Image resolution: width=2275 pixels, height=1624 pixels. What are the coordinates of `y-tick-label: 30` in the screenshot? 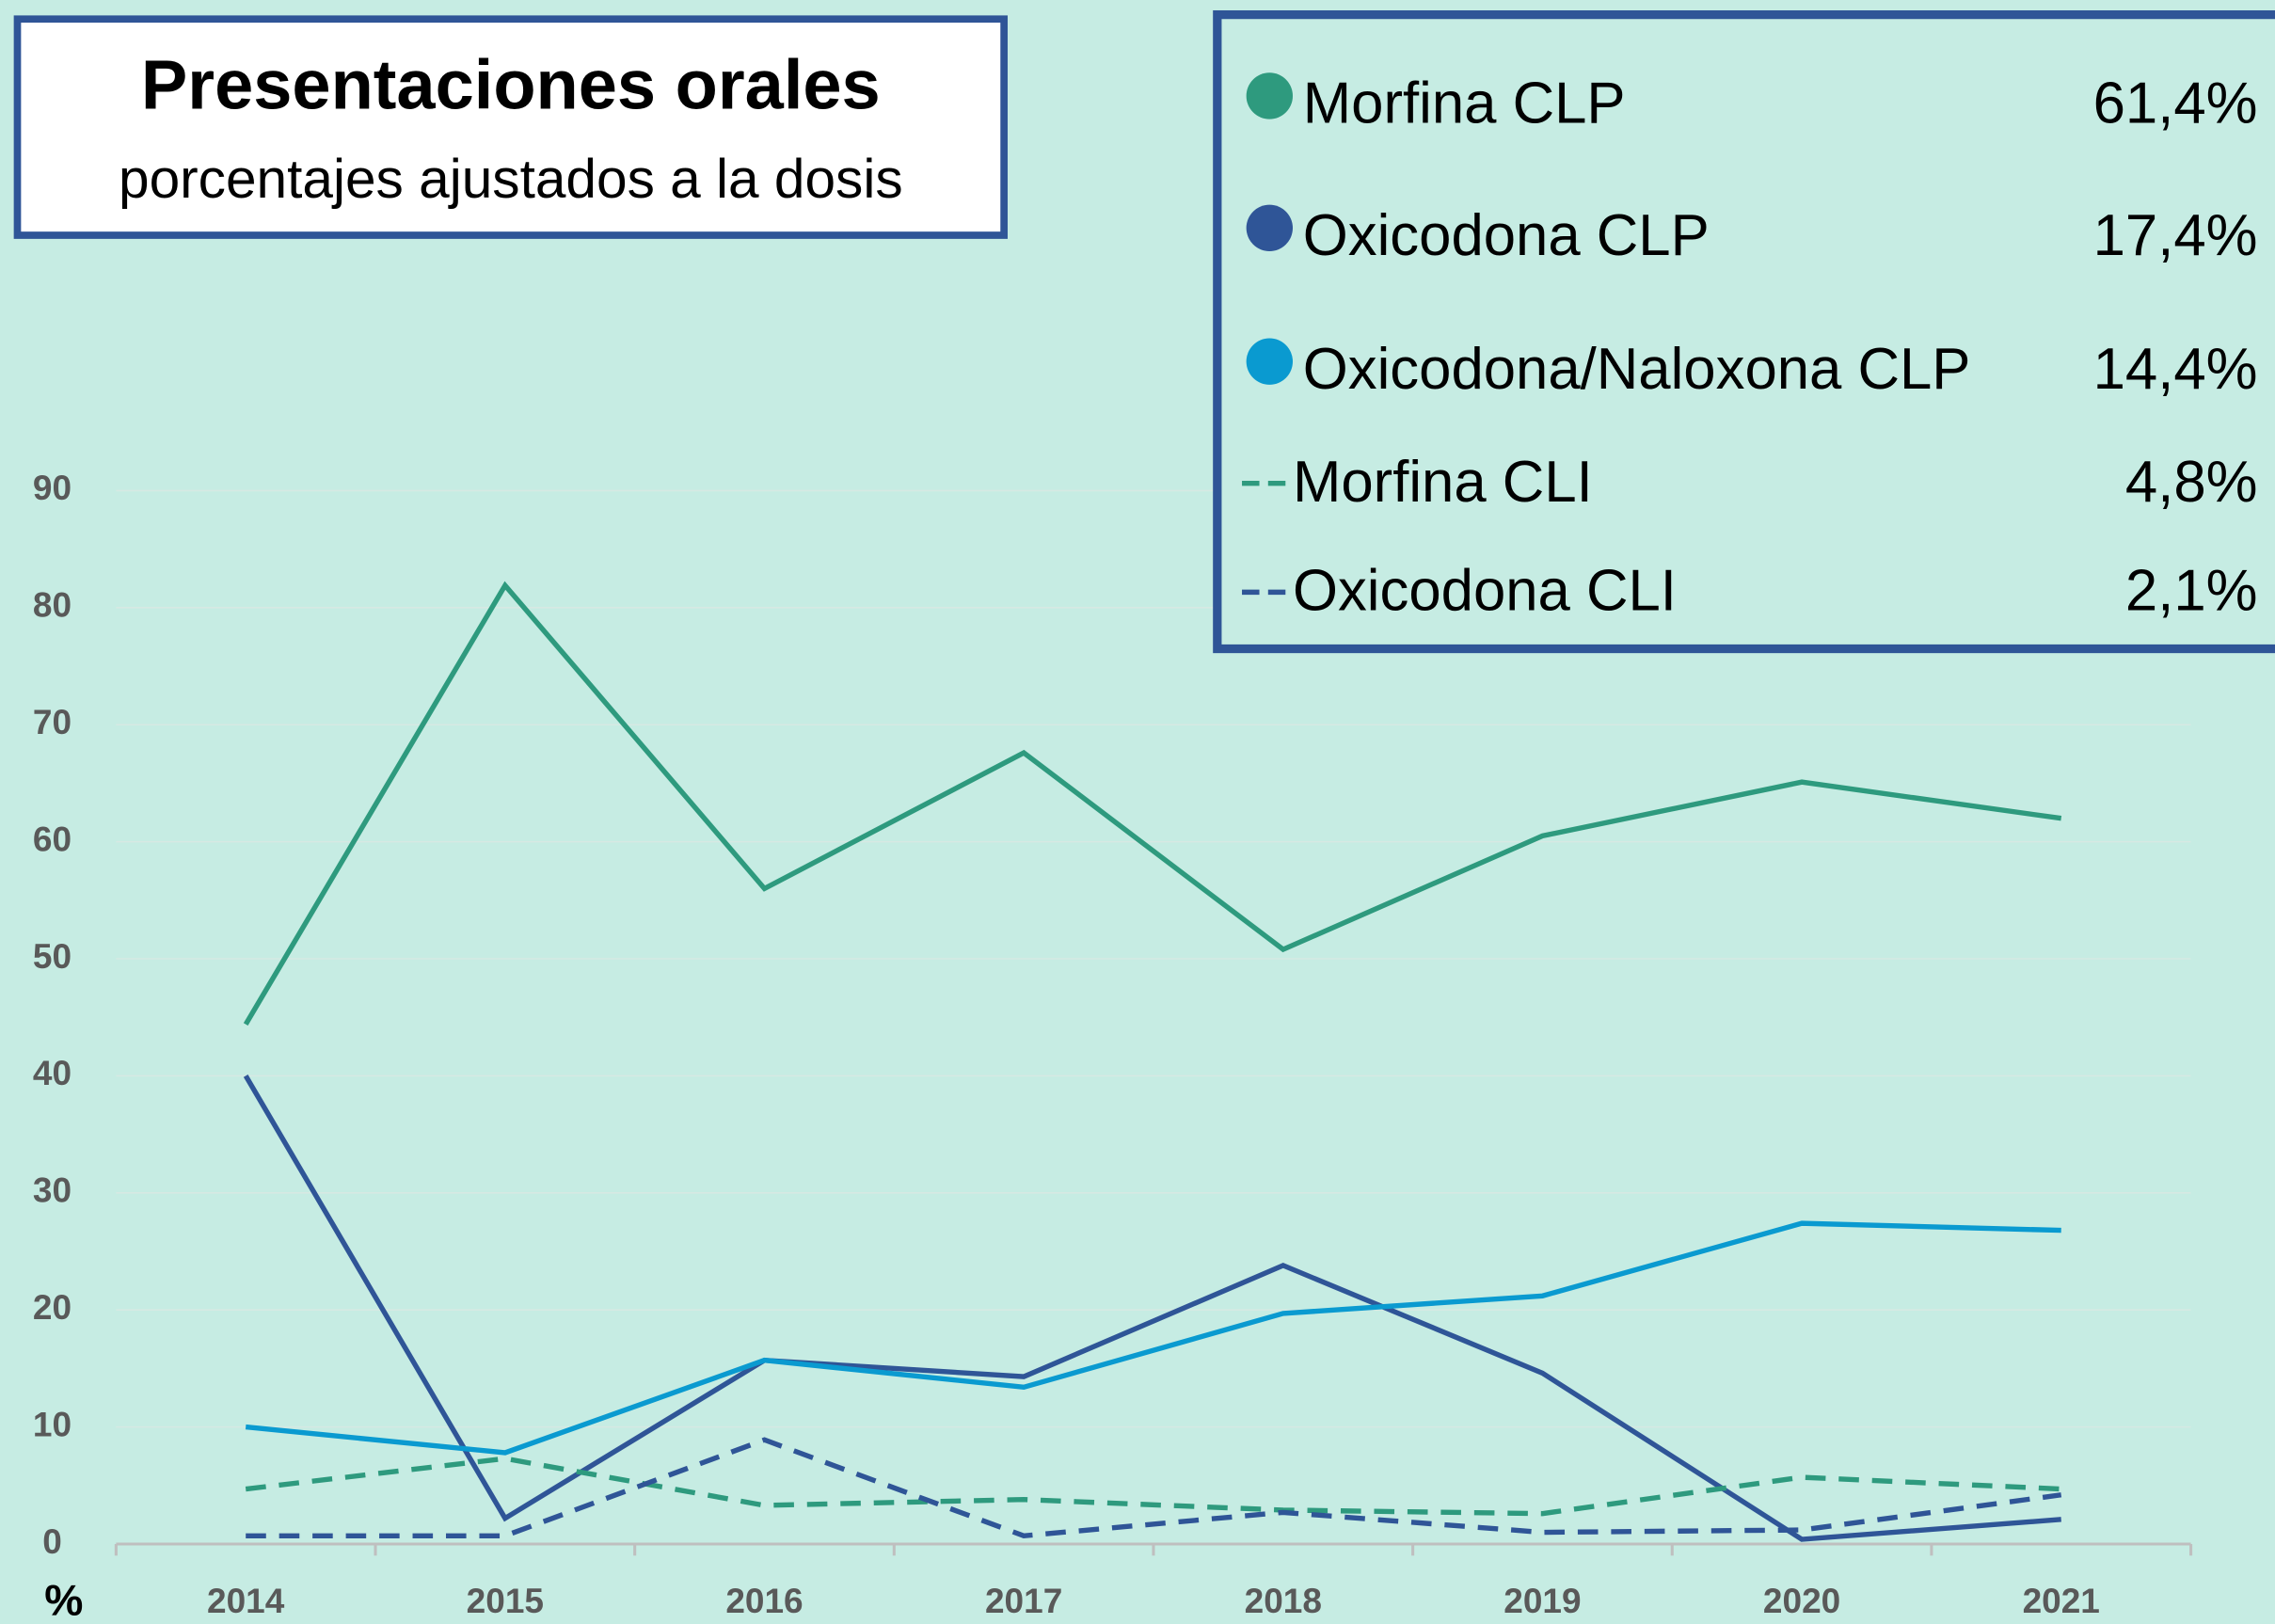 It's located at (53, 1190).